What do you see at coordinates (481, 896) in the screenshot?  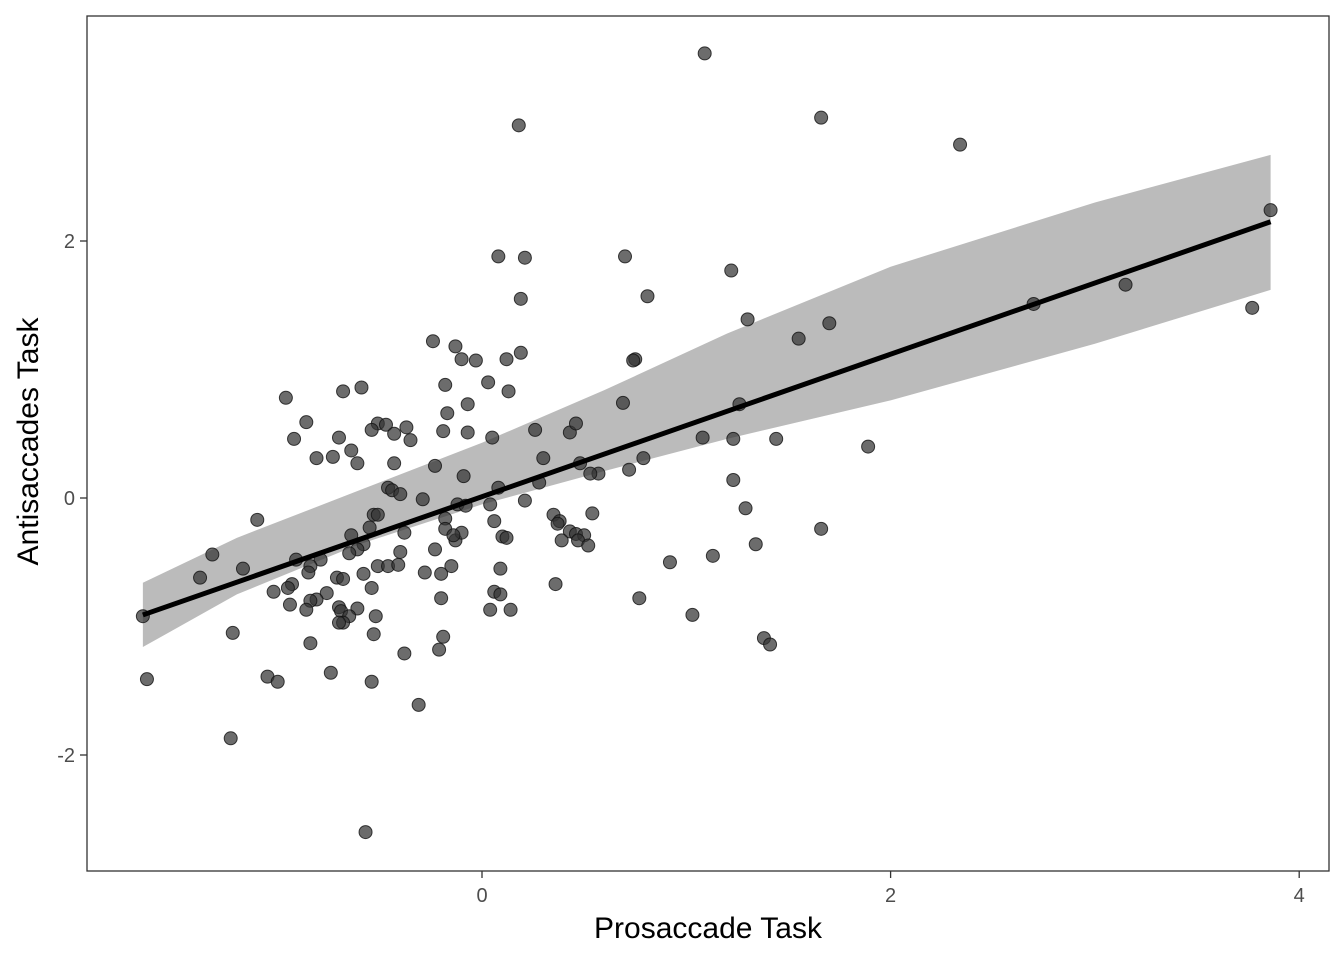 I see `x-tick-label: 0` at bounding box center [481, 896].